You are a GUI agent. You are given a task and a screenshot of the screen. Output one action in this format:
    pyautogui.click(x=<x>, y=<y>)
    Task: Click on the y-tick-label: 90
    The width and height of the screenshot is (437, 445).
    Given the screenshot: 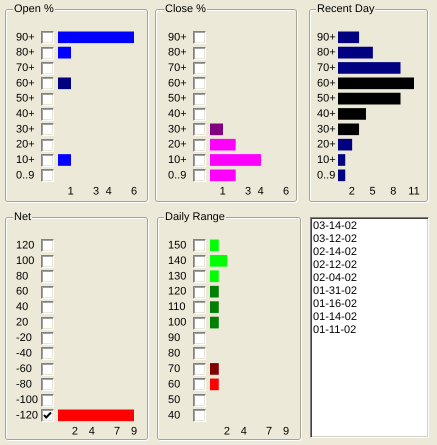 What is the action you would take?
    pyautogui.click(x=174, y=338)
    